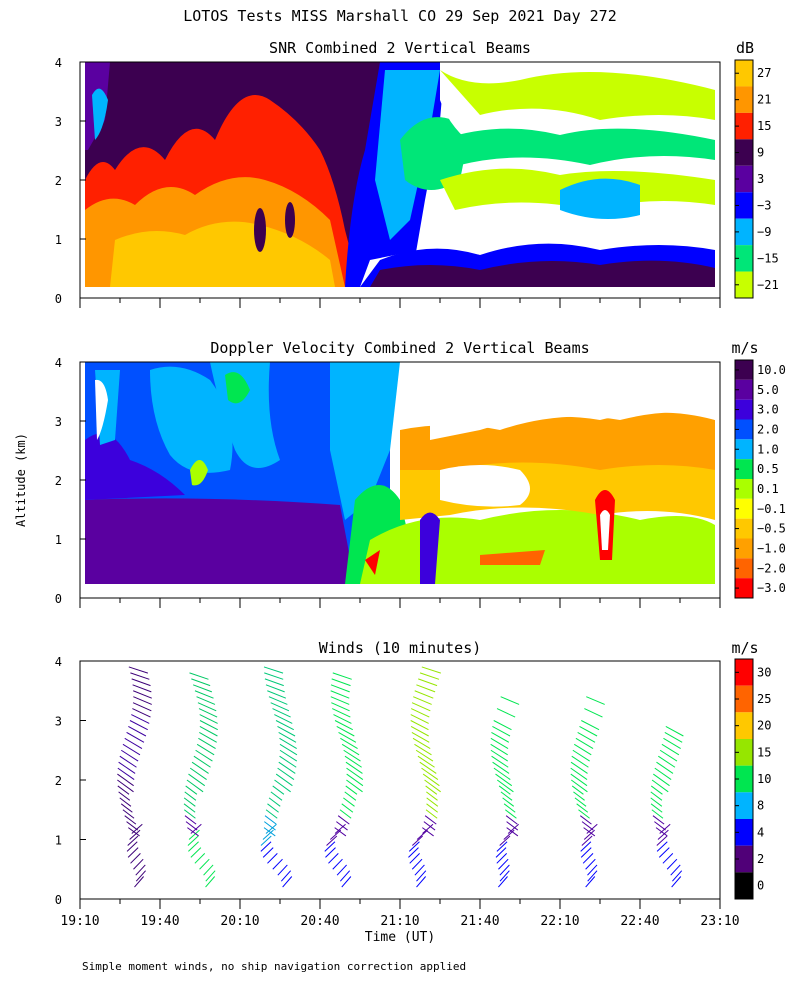  What do you see at coordinates (764, 232) in the screenshot?
I see `colorbar-label: −9` at bounding box center [764, 232].